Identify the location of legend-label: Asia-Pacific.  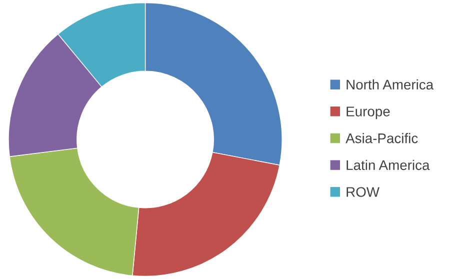
(382, 138).